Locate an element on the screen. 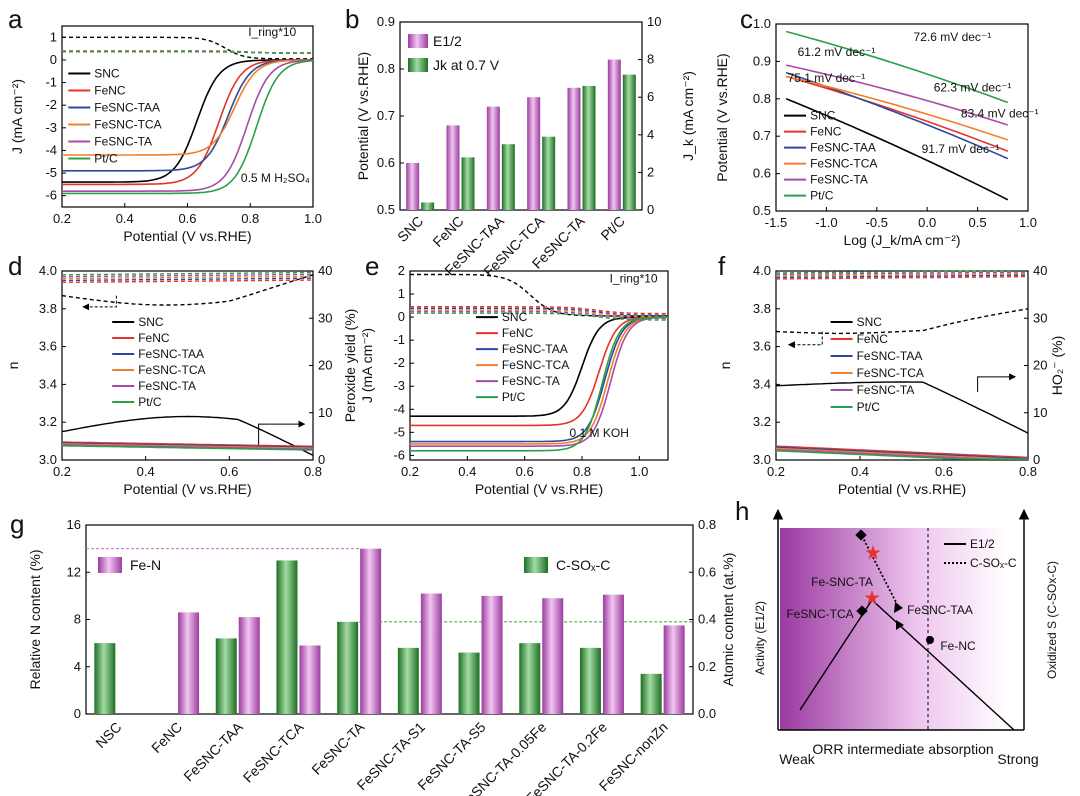 Image resolution: width=1080 pixels, height=796 pixels. f-y-tick: 3.4 is located at coordinates (762, 383).